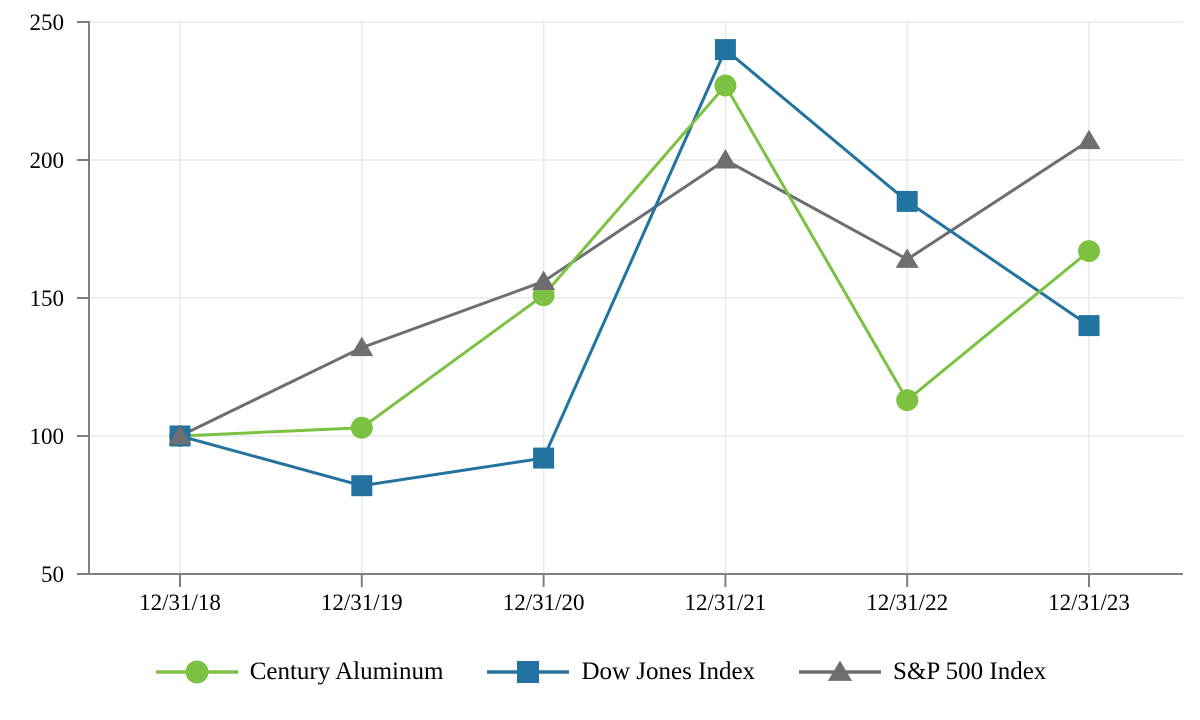 Image resolution: width=1200 pixels, height=720 pixels. Describe the element at coordinates (346, 671) in the screenshot. I see `legend-label: Century Aluminum` at that location.